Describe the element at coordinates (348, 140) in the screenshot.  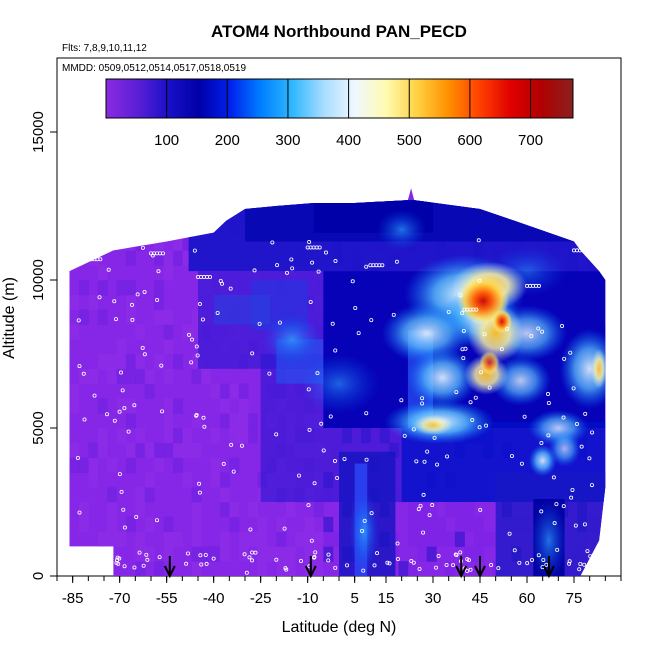
I see `colorbar-tick-label: 400` at that location.